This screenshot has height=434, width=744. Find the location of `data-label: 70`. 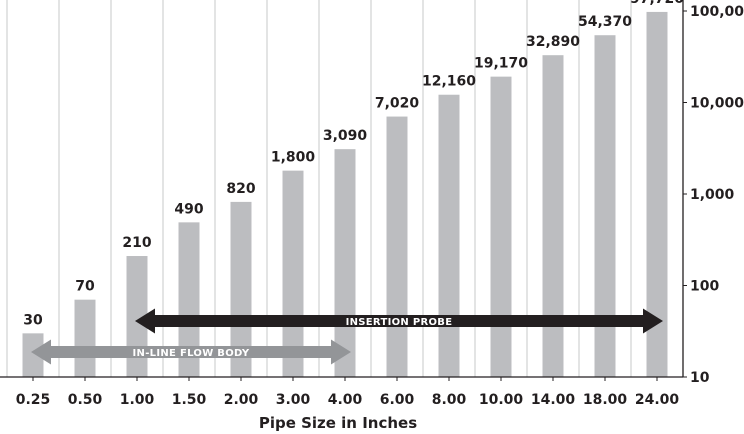

data-label: 70 is located at coordinates (85, 287).